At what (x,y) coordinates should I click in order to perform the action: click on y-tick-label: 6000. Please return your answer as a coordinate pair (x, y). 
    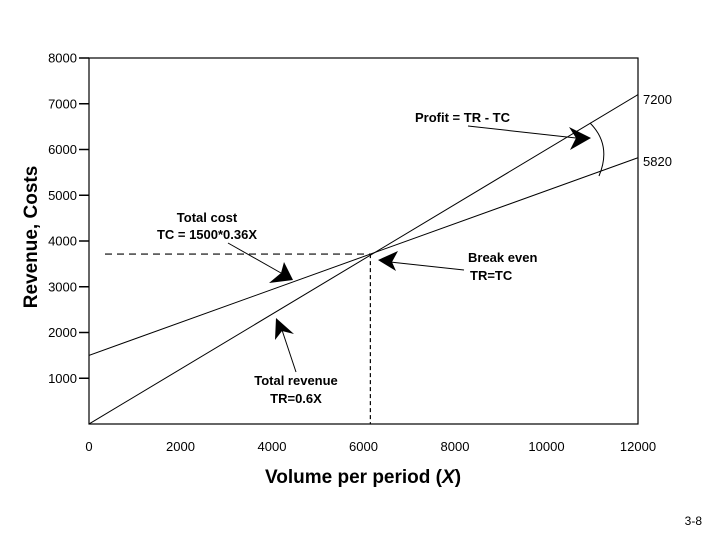
    Looking at the image, I should click on (62, 149).